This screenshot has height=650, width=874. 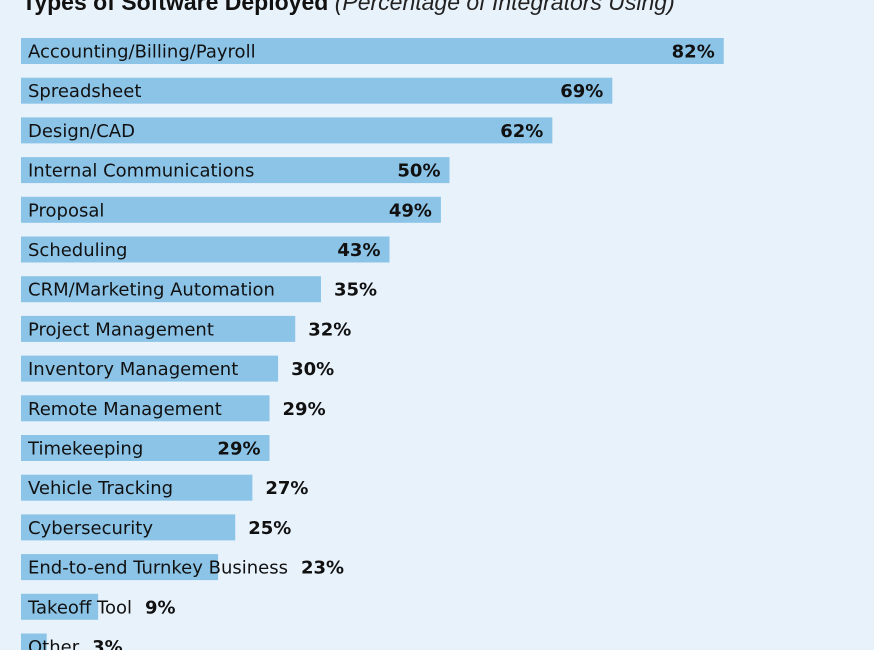 What do you see at coordinates (66, 210) in the screenshot?
I see `category-label: Proposal` at bounding box center [66, 210].